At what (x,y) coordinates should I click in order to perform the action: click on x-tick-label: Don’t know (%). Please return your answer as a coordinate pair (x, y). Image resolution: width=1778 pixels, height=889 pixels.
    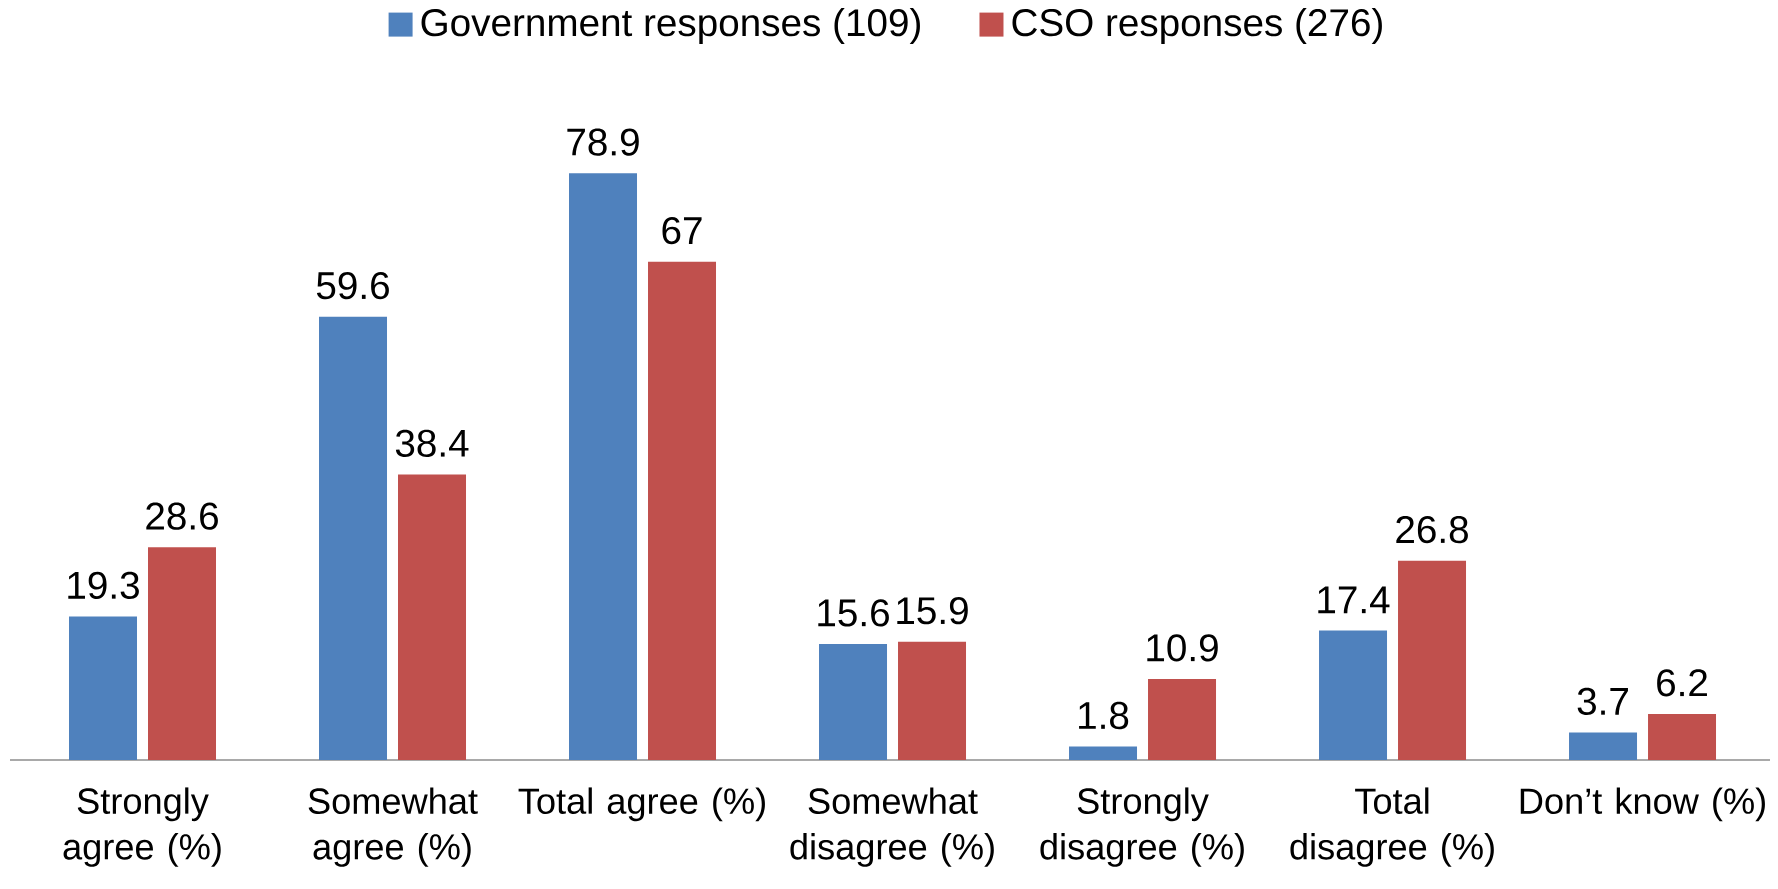
    Looking at the image, I should click on (1642, 804).